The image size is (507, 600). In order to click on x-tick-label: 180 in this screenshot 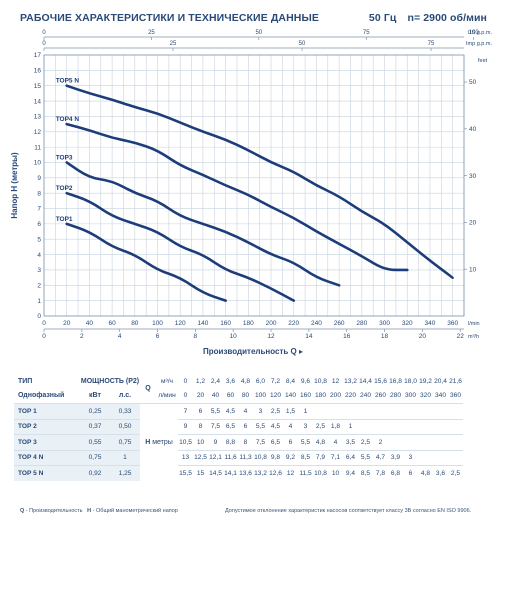, I will do `click(248, 323)`.